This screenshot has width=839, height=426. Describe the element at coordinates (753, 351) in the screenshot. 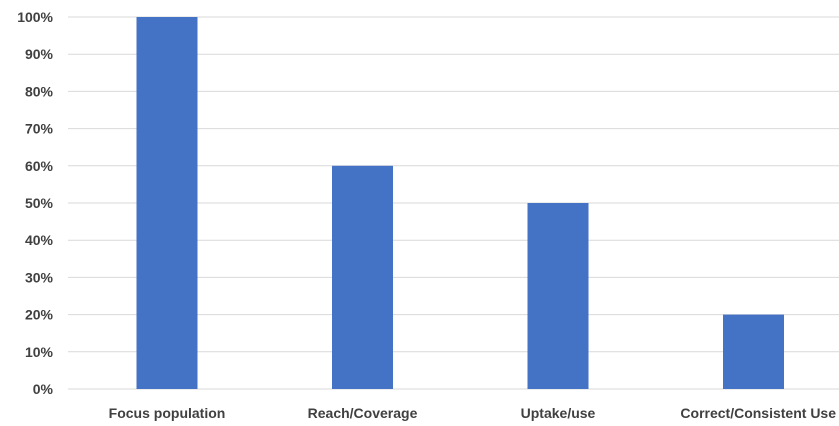

I see `bar-correct-consistent-use` at that location.